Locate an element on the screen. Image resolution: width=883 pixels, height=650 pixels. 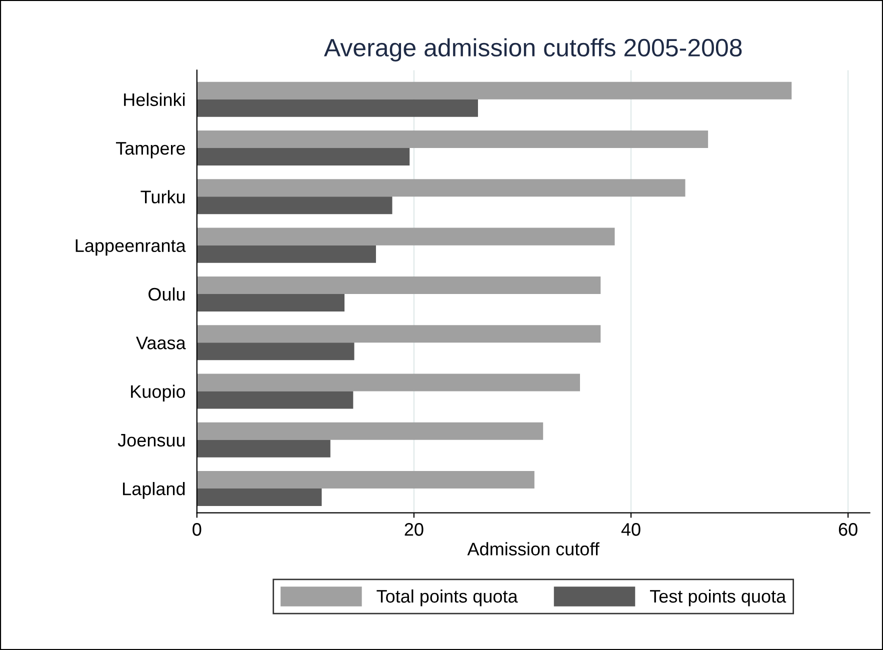
y-tick-label: Turku is located at coordinates (162, 197).